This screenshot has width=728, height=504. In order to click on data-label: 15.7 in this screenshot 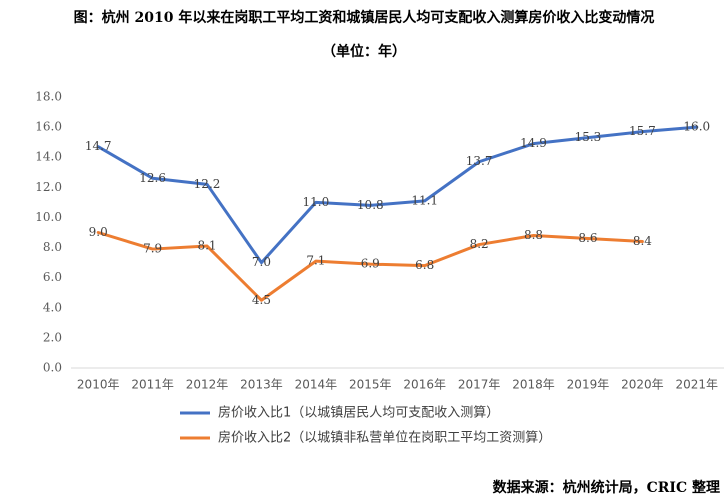, I will do `click(642, 131)`.